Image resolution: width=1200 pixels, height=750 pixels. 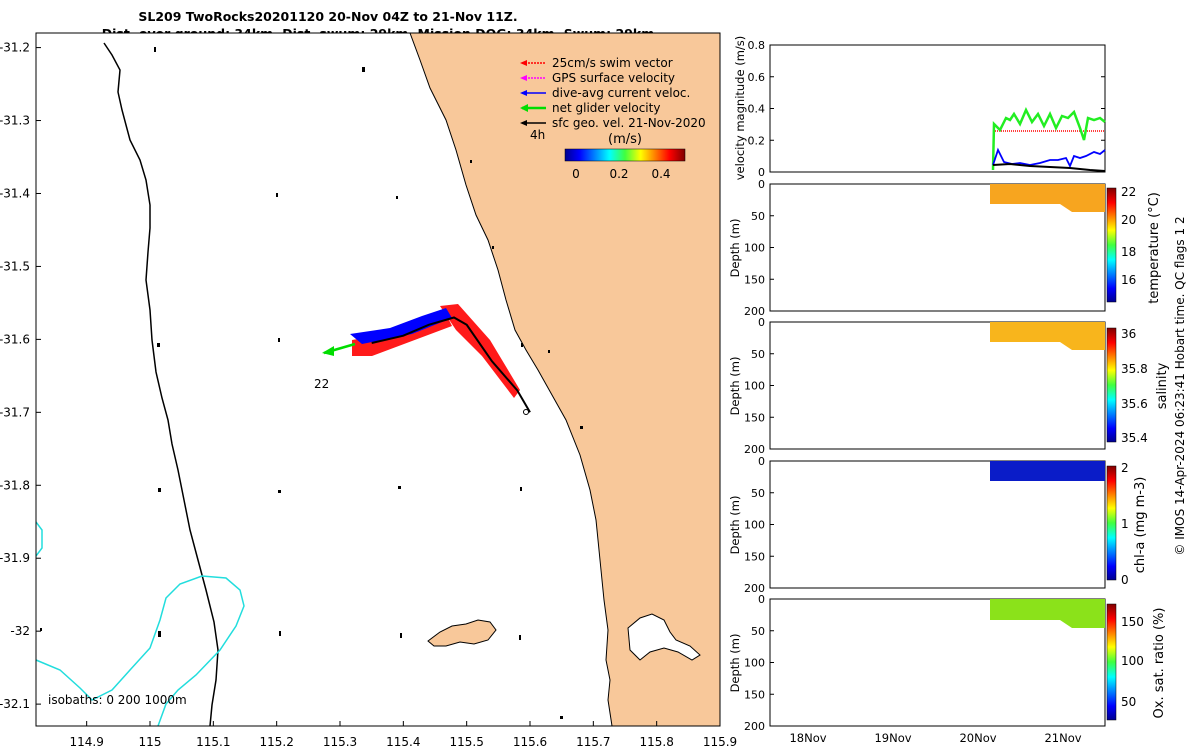 I want to click on map-y-tick-label: -31.2, so click(x=15, y=48).